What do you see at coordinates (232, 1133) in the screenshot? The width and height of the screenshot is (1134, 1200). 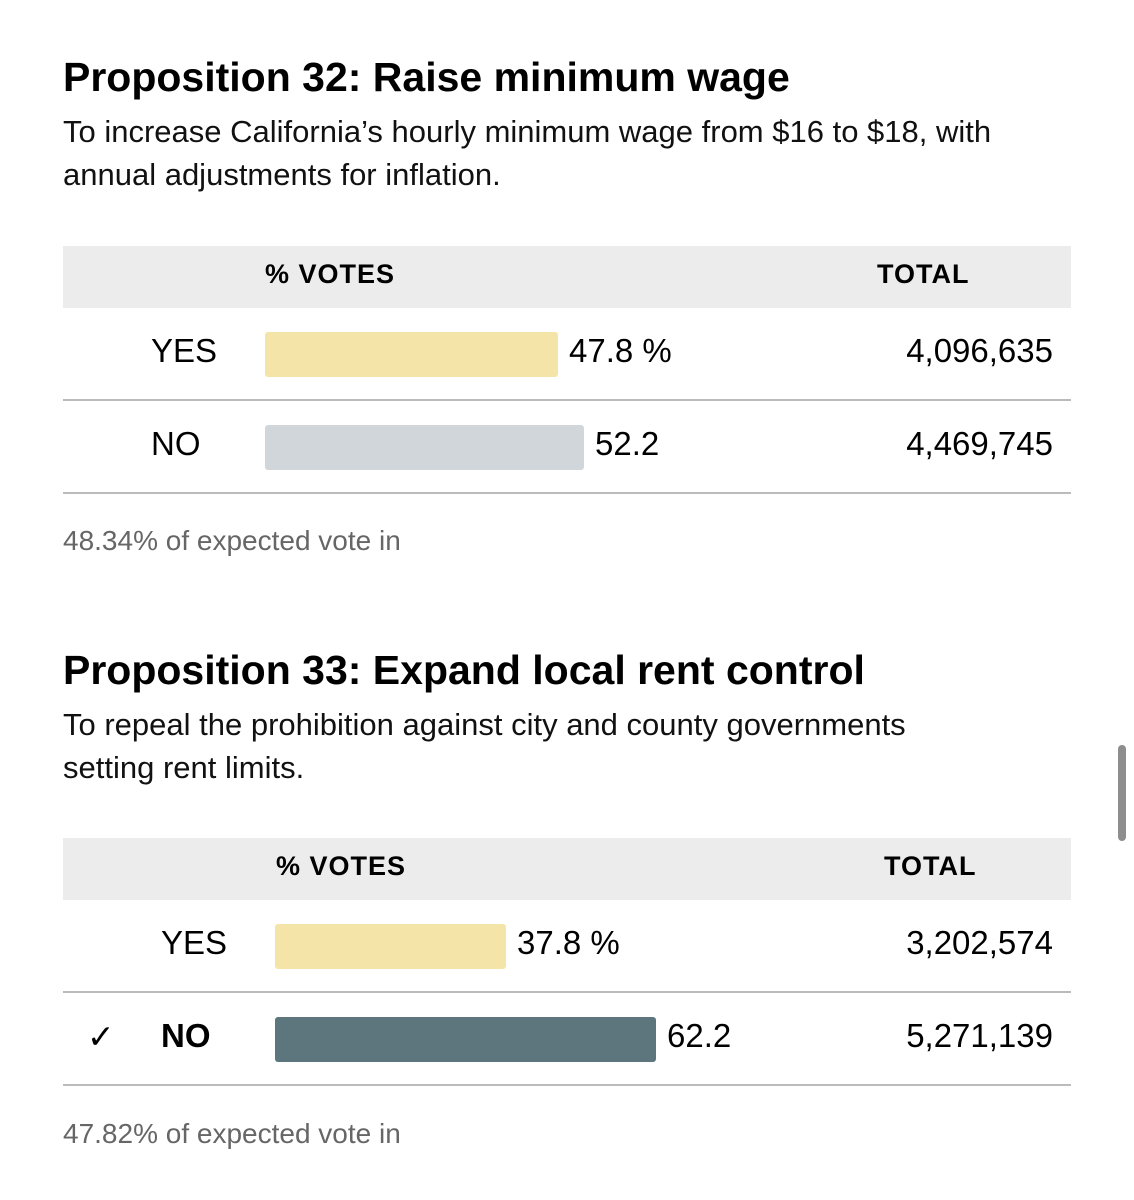 I see `expected-vote-footnote: 47.82% of expected vote in` at bounding box center [232, 1133].